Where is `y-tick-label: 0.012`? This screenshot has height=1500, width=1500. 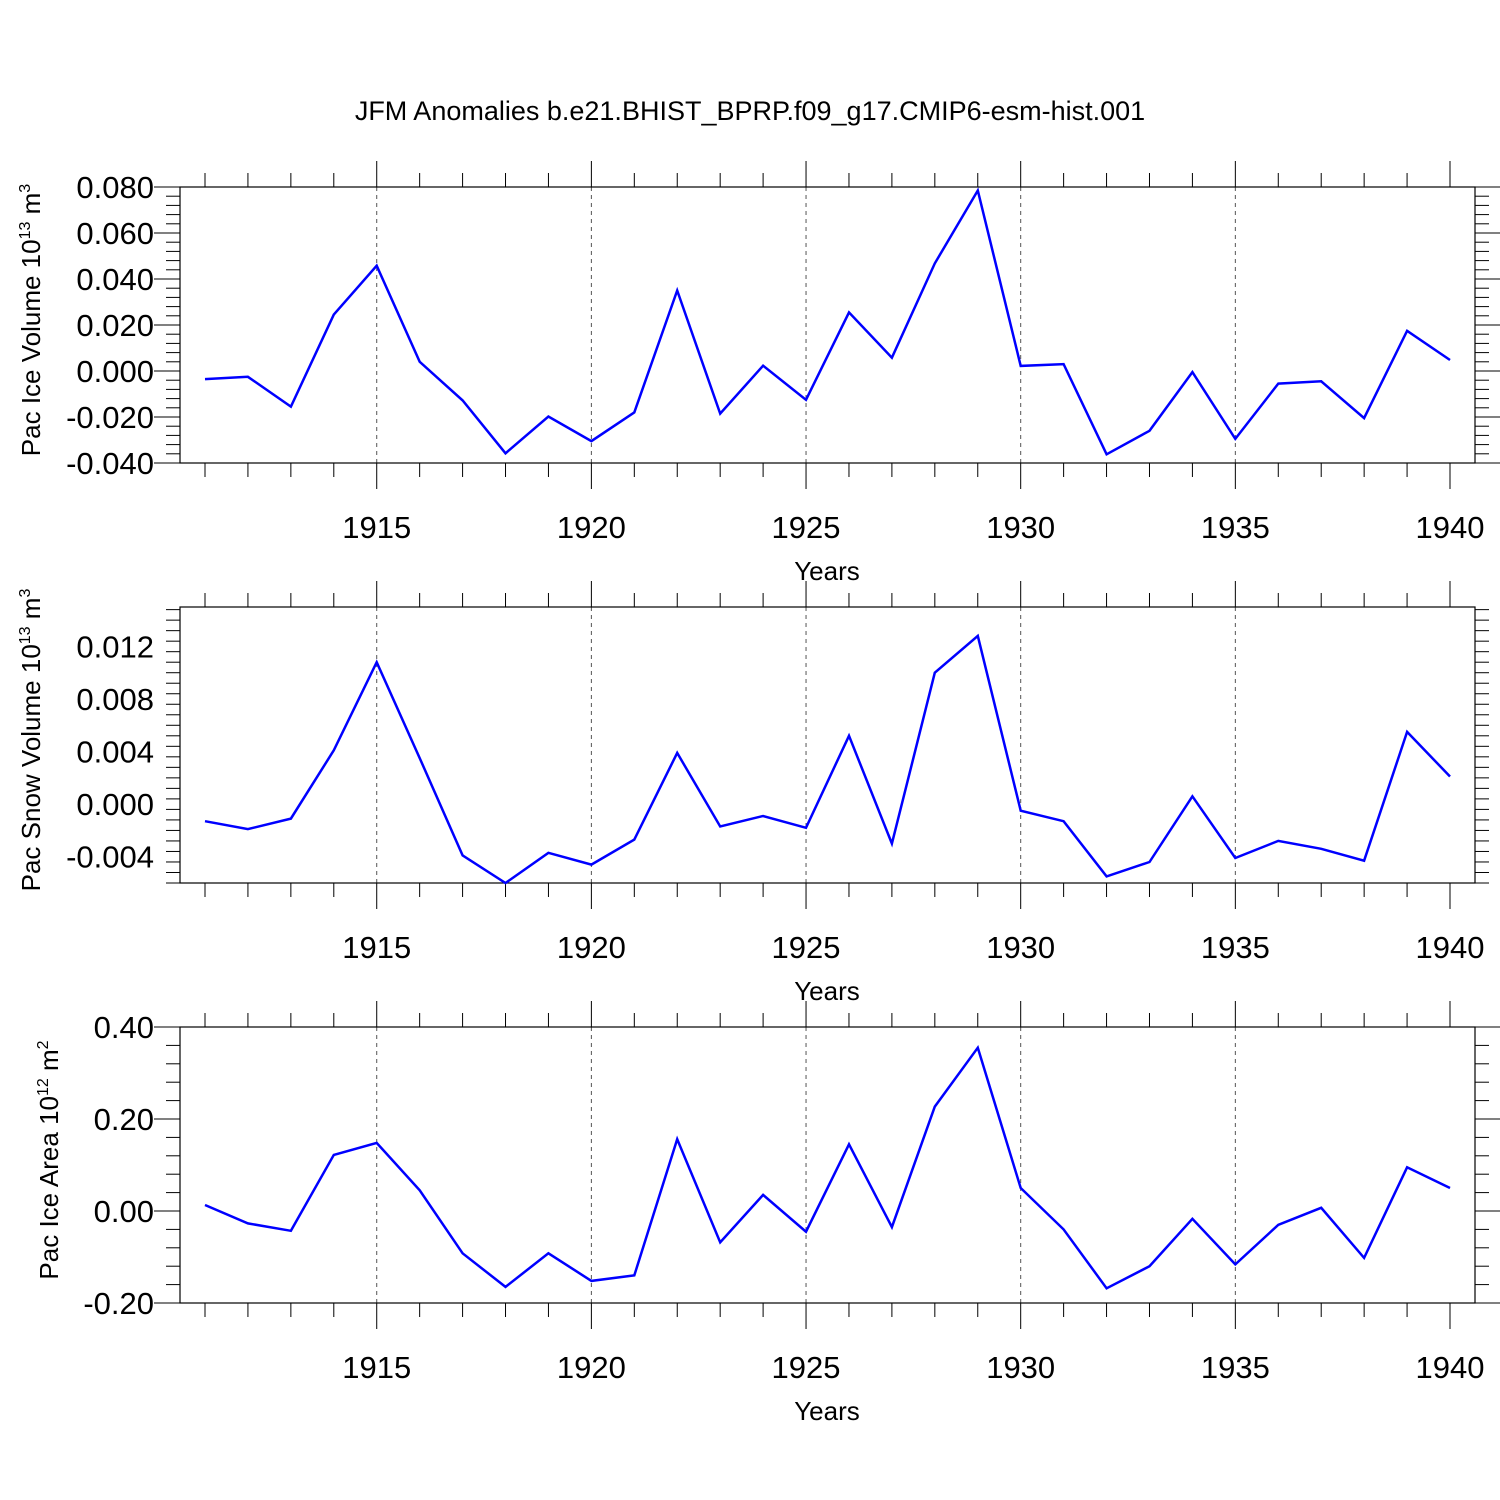 y-tick-label: 0.012 is located at coordinates (115, 646).